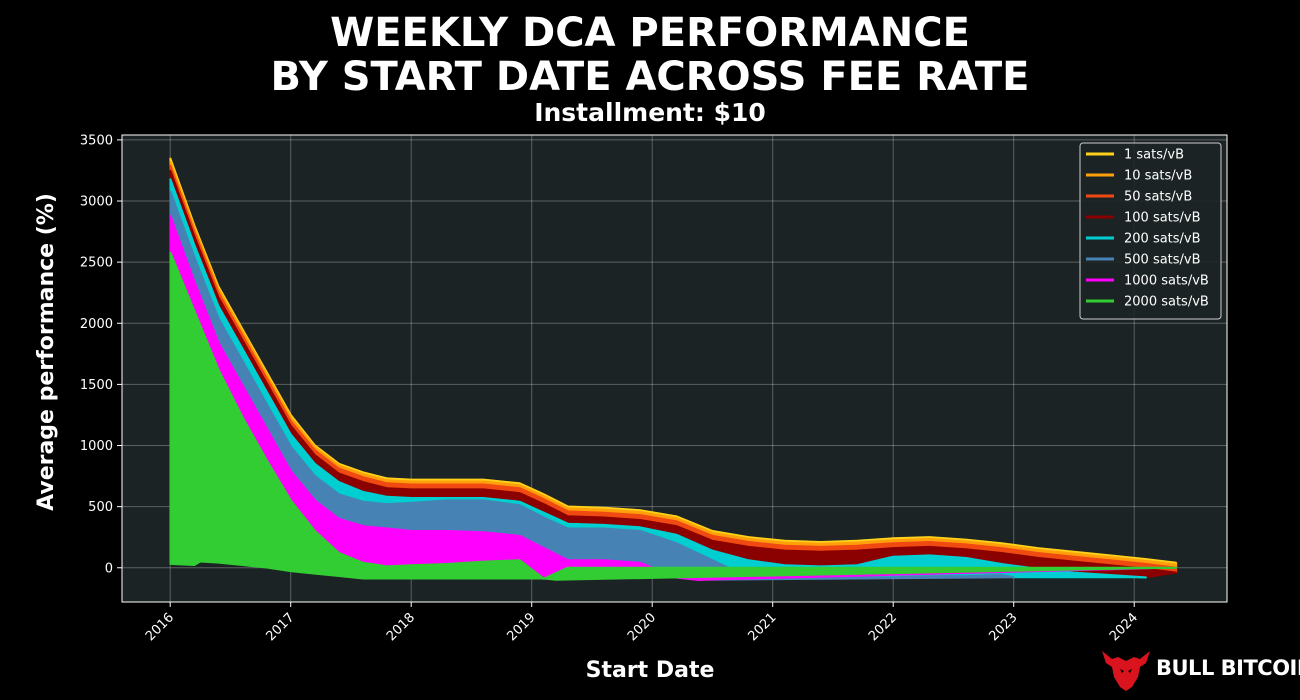 This screenshot has height=700, width=1300. What do you see at coordinates (1154, 155) in the screenshot?
I see `legend-label: 1 sats/vB` at bounding box center [1154, 155].